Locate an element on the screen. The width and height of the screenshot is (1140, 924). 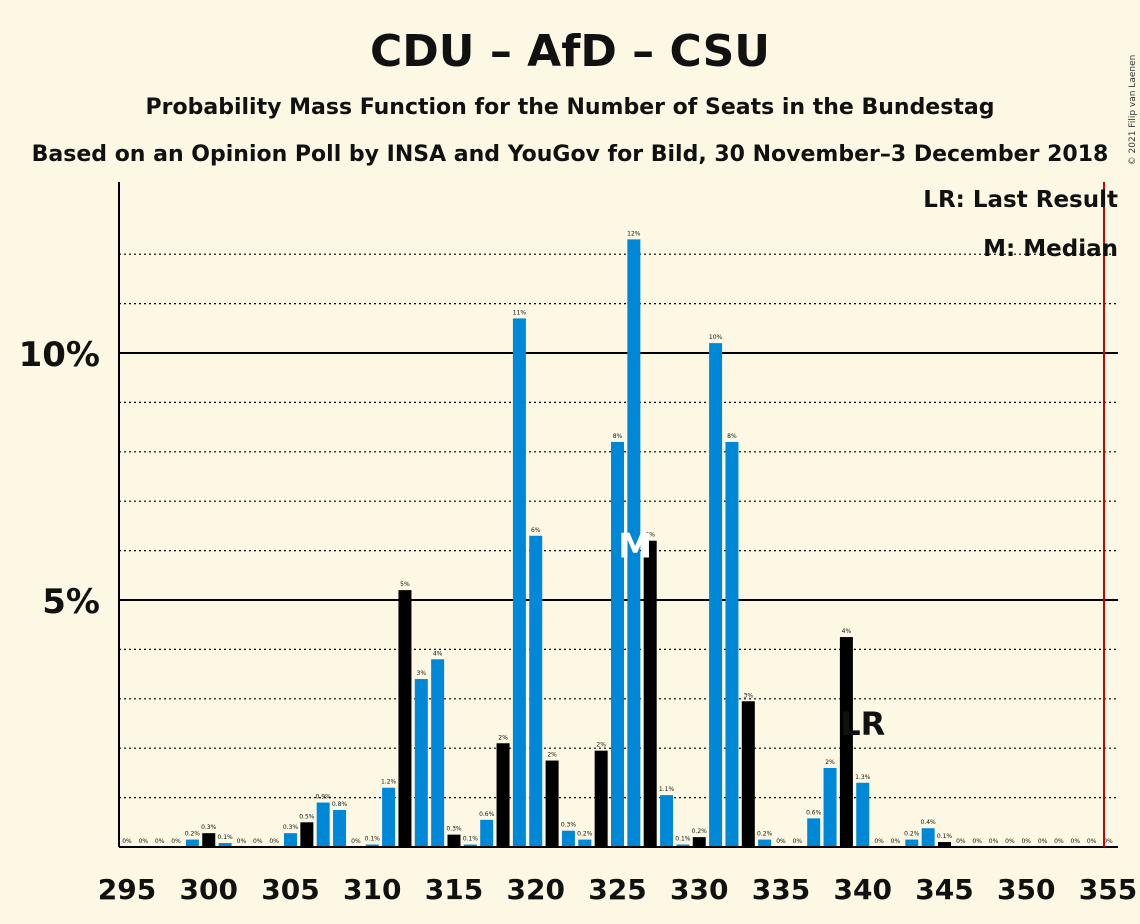
bar-label: 3% is located at coordinates (422, 673).